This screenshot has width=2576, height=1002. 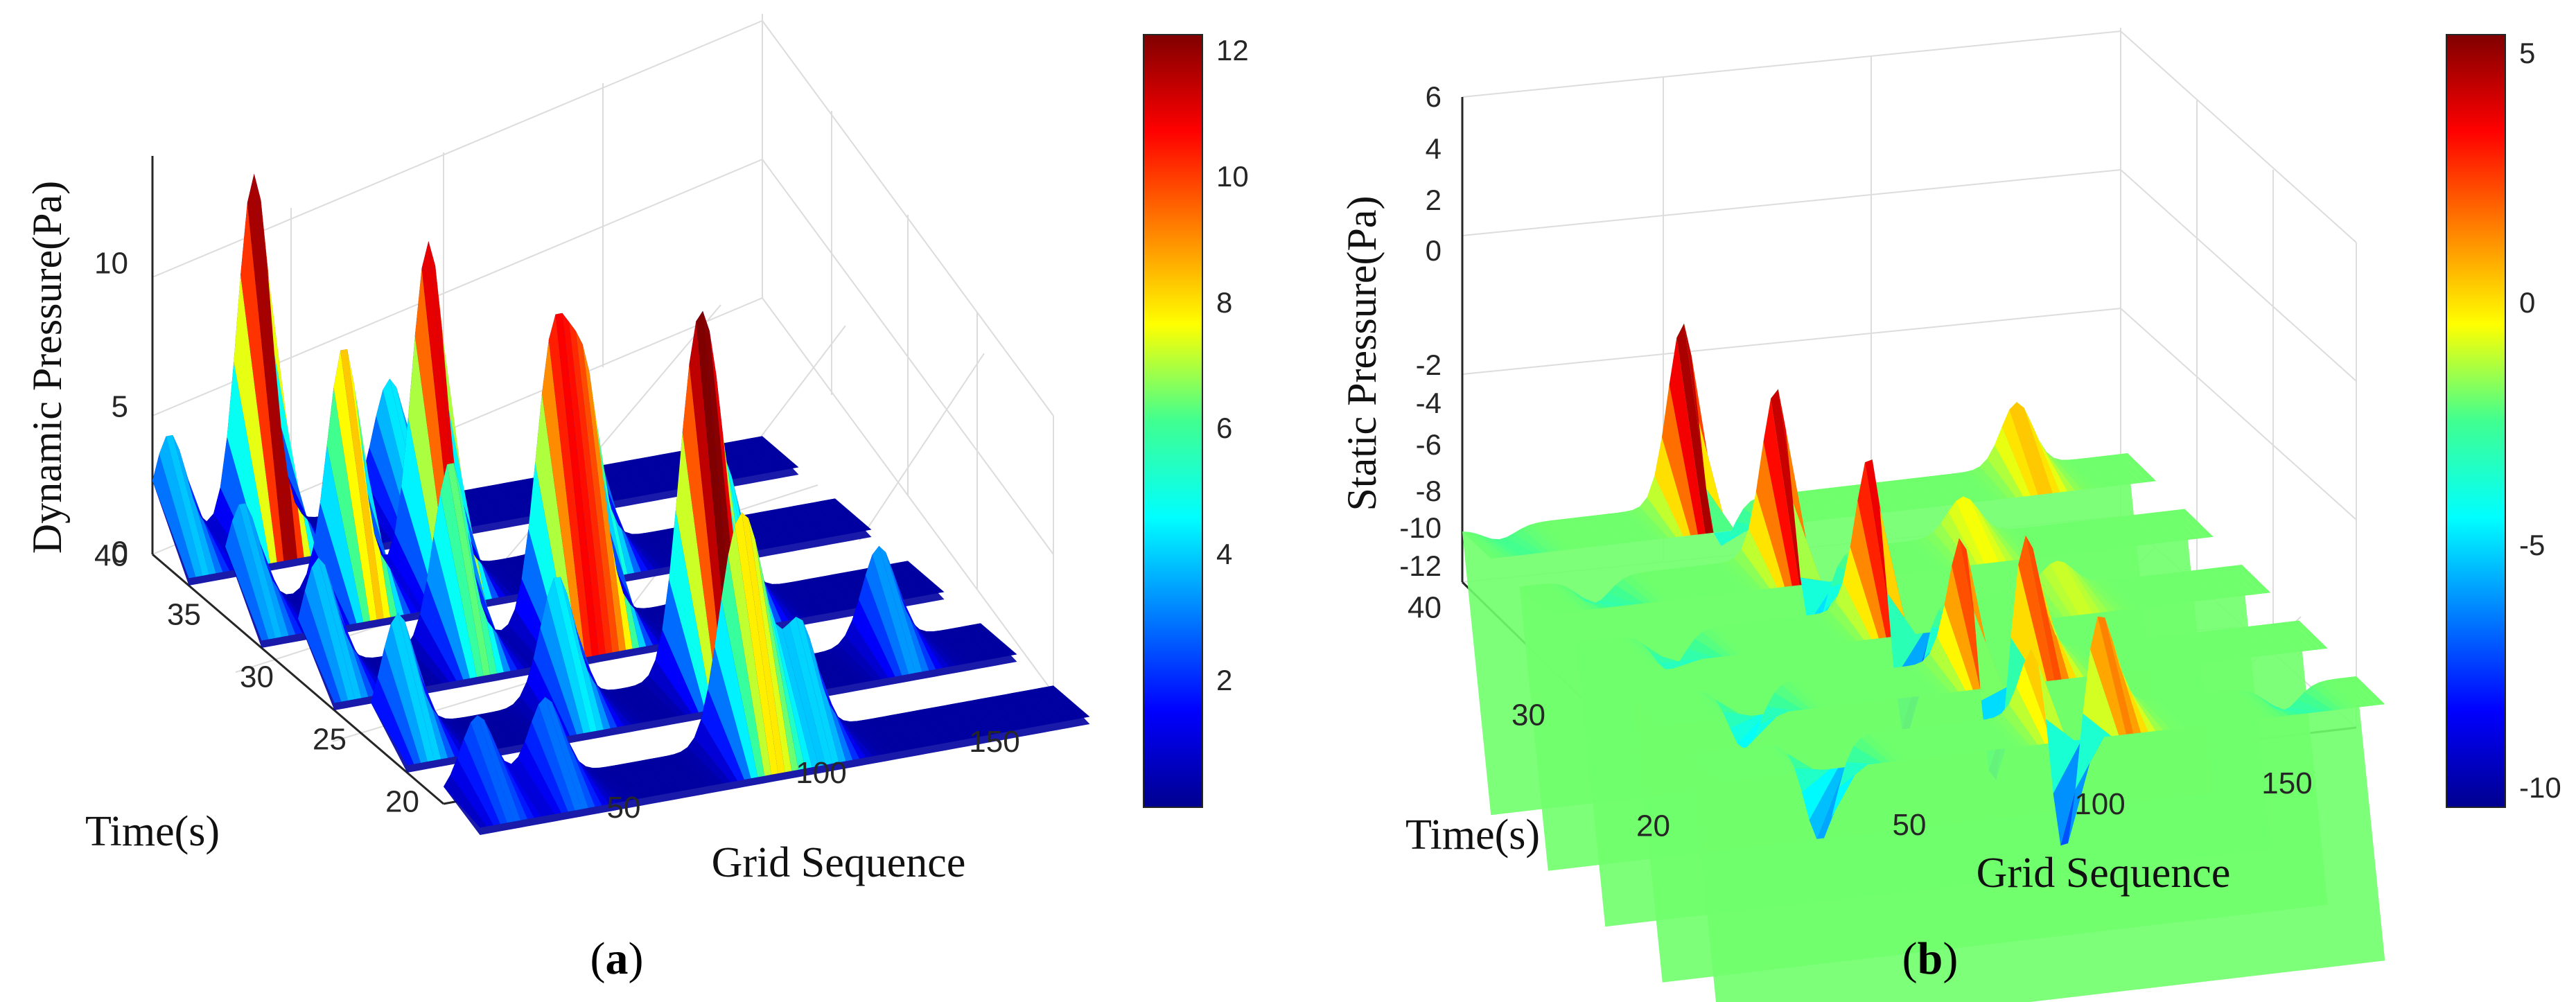 What do you see at coordinates (111, 556) in the screenshot?
I see `y-tick-label: 40` at bounding box center [111, 556].